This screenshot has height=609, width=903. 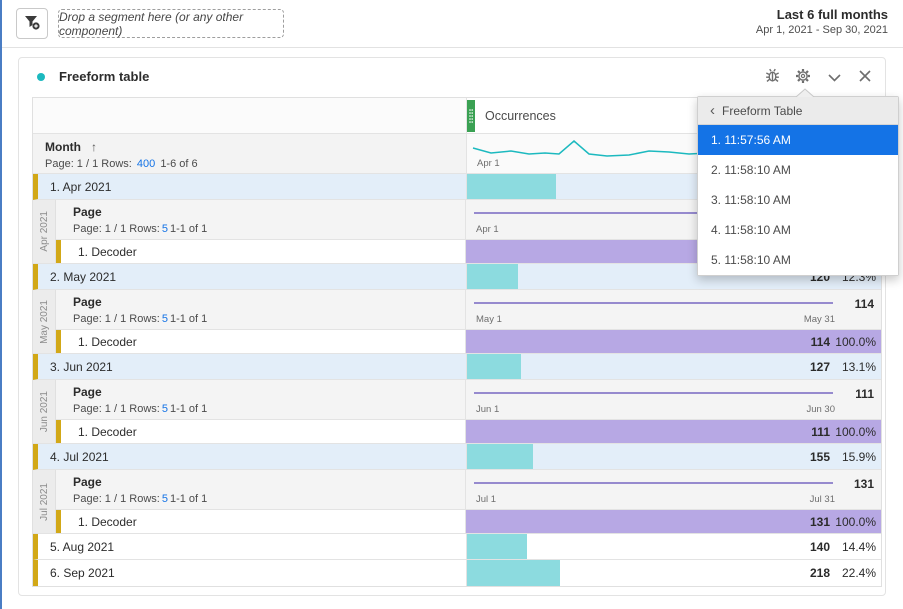 I want to click on row-value-cell: 131 100.0%, so click(x=673, y=521).